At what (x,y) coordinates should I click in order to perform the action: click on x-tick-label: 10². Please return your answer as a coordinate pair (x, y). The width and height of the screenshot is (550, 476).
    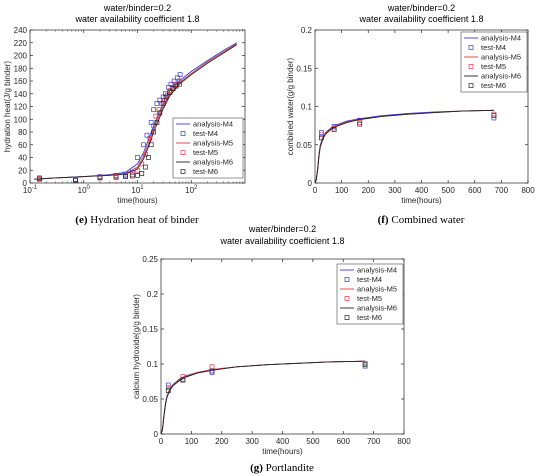
    Looking at the image, I should click on (191, 190).